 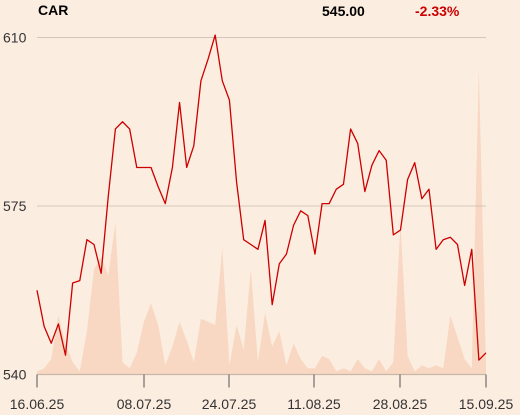 I want to click on y-tick-label: 610, so click(x=15, y=38).